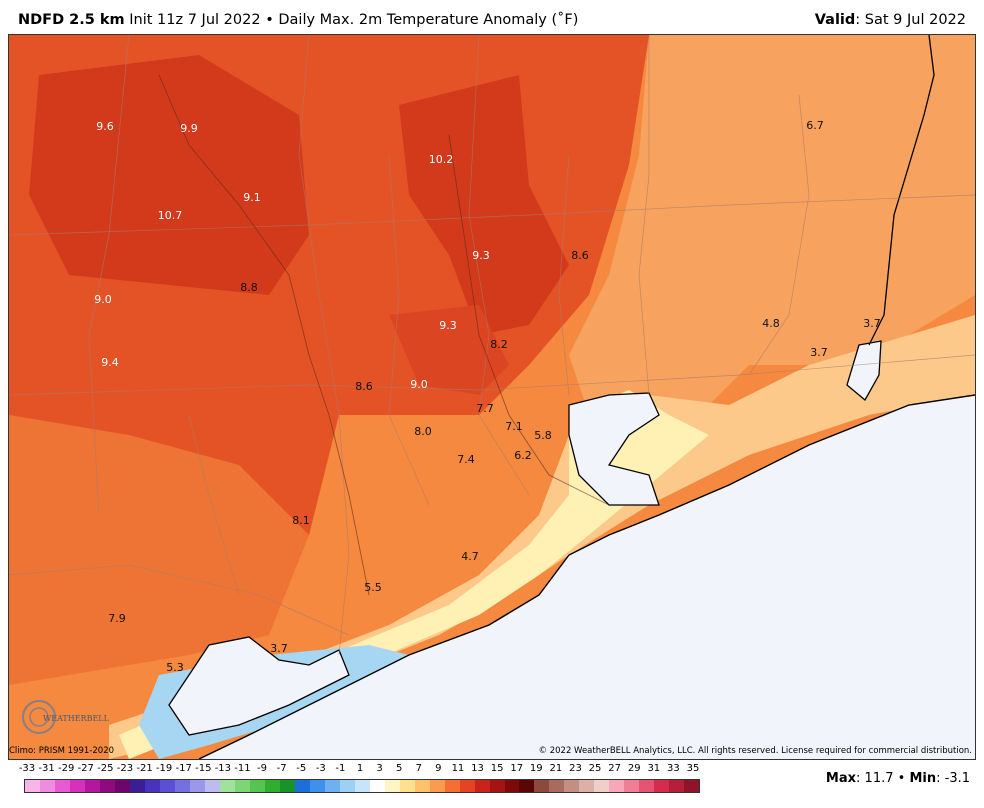 The width and height of the screenshot is (984, 808). I want to click on colorbar-tick-label: -31, so click(46, 768).